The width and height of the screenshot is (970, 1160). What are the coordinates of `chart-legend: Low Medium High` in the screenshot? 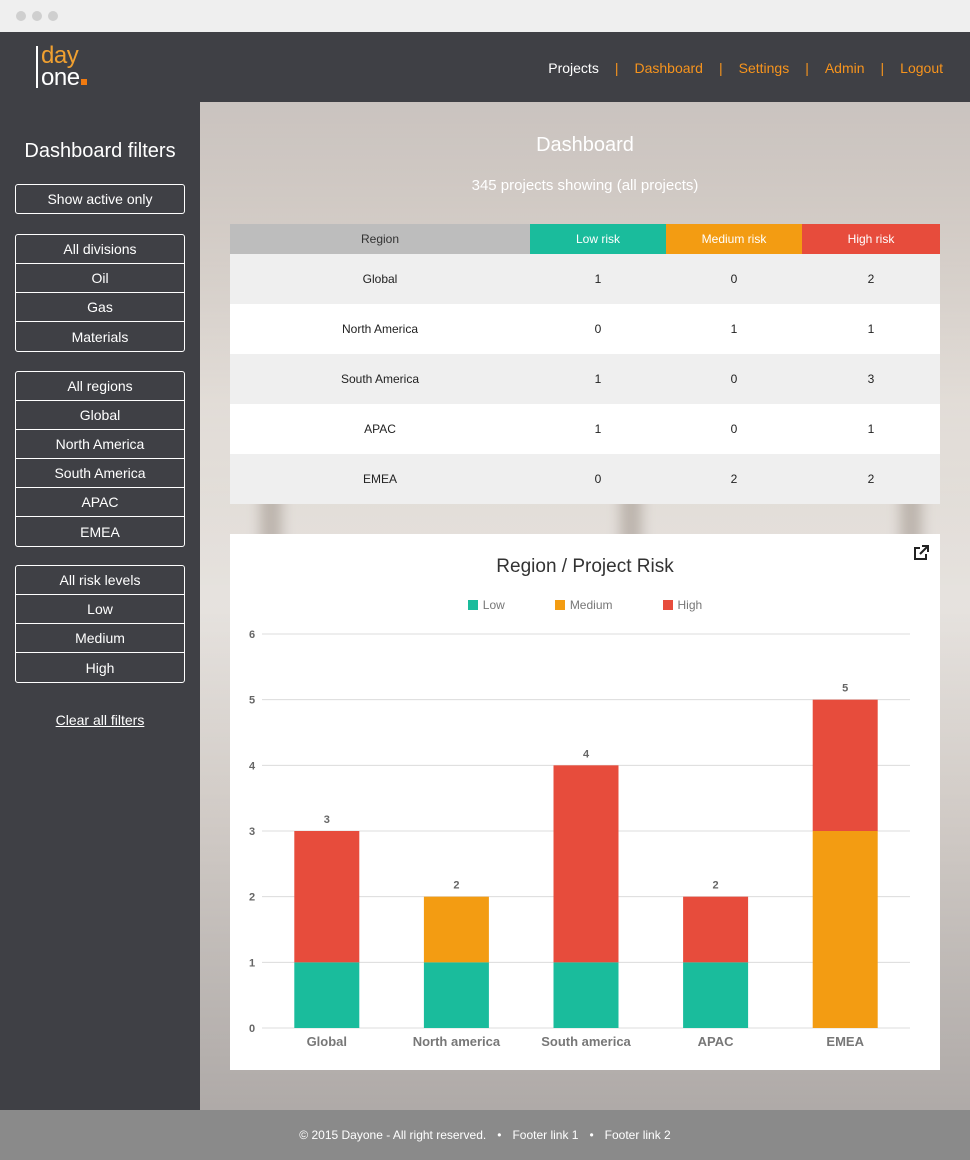 It's located at (585, 605).